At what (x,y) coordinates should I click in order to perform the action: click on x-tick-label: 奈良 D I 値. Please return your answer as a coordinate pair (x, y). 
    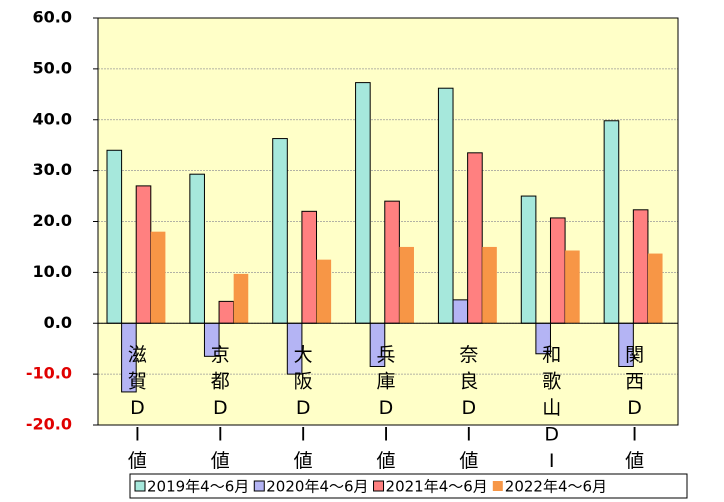
    Looking at the image, I should click on (468, 408).